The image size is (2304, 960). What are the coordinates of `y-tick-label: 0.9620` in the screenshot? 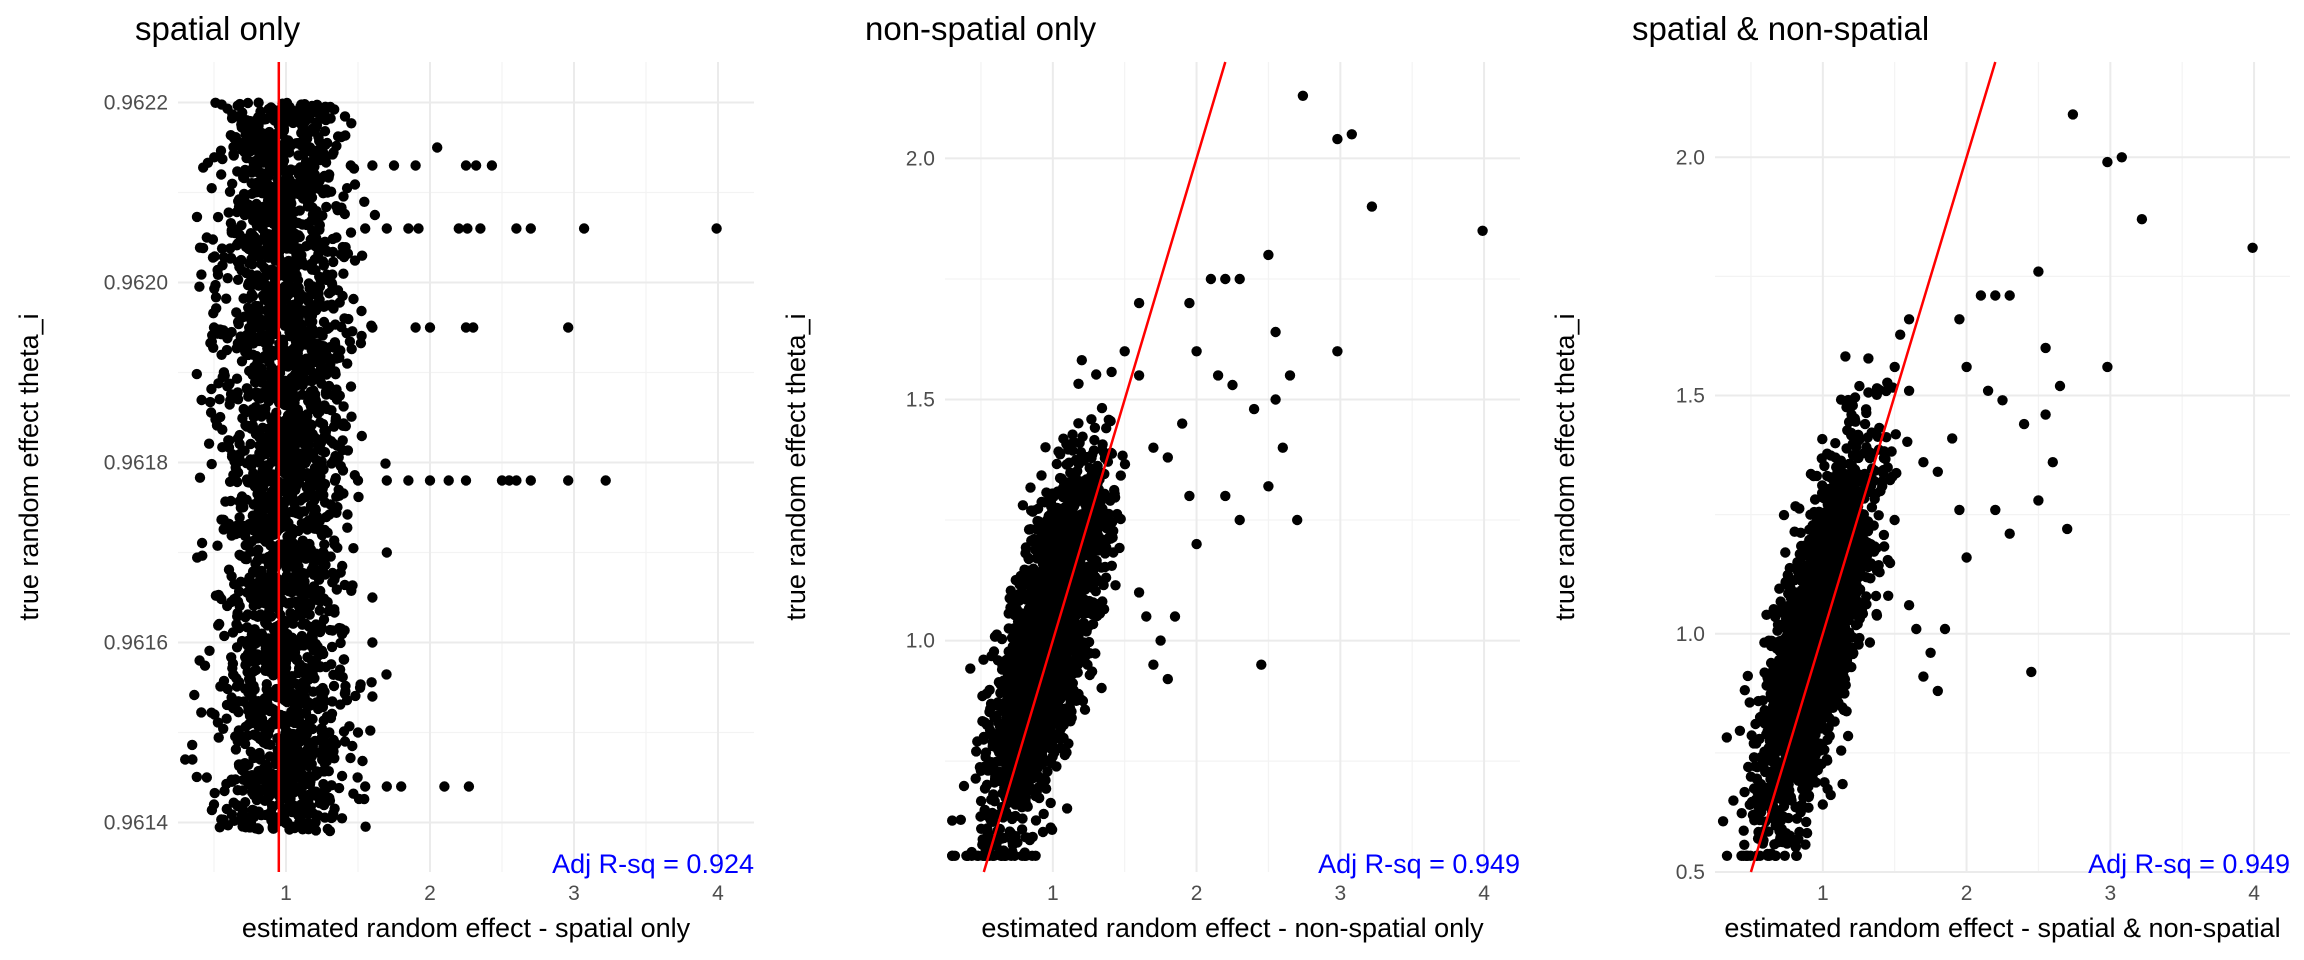 It's located at (136, 283).